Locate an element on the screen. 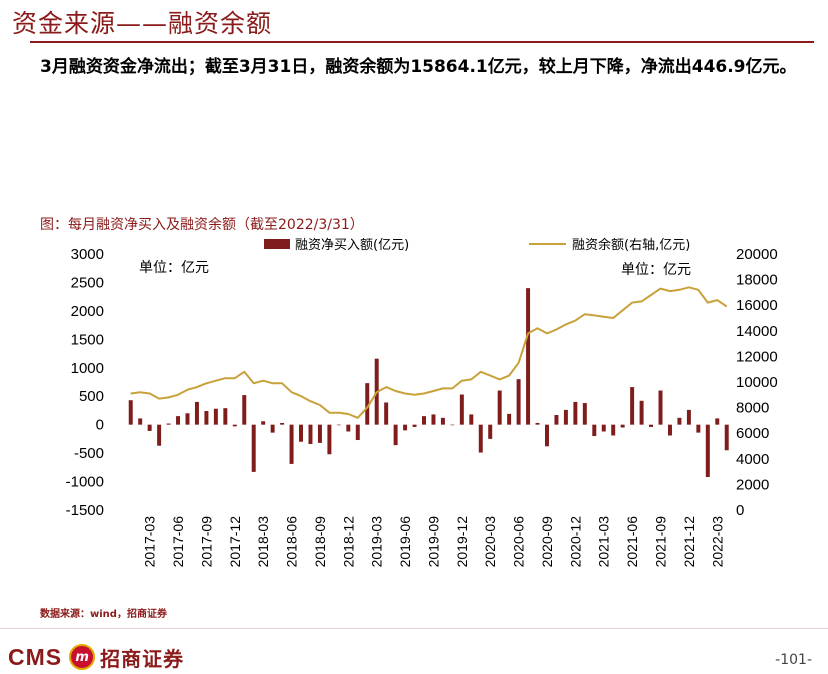 This screenshot has width=828, height=674. x-tick-label: 2020-09 is located at coordinates (547, 542).